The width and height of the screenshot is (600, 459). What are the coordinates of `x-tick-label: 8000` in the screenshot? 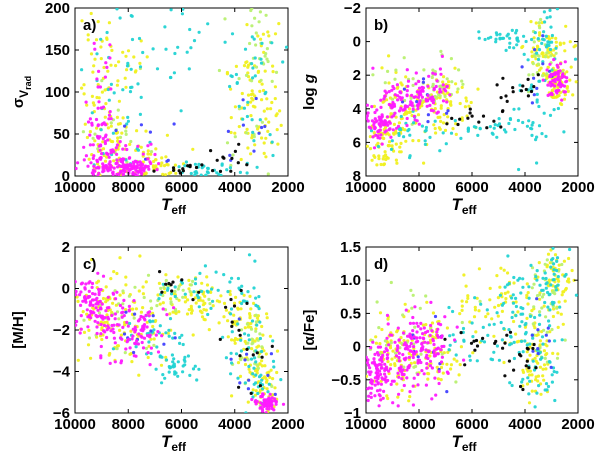 It's located at (418, 424).